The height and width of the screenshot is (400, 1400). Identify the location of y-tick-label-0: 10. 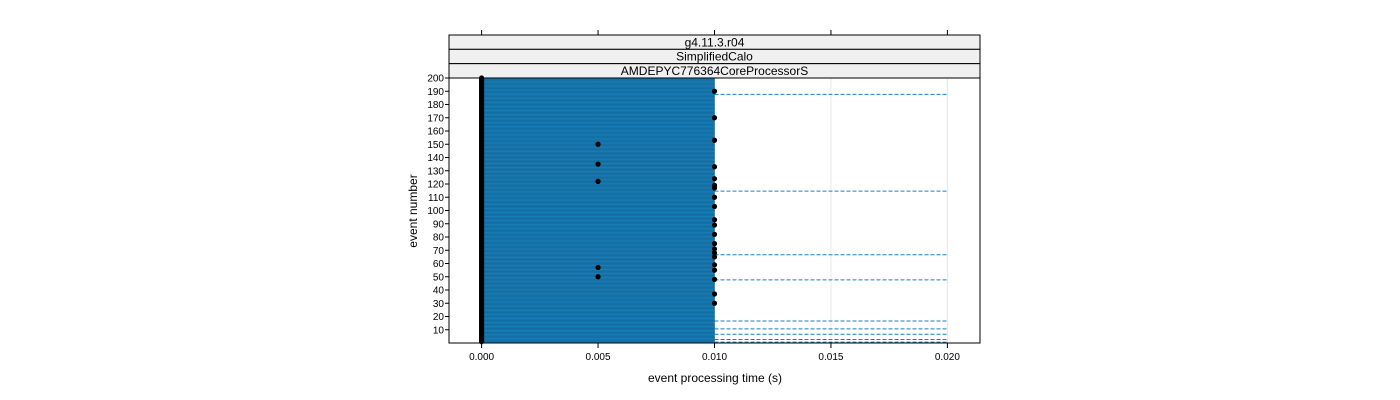
(439, 330).